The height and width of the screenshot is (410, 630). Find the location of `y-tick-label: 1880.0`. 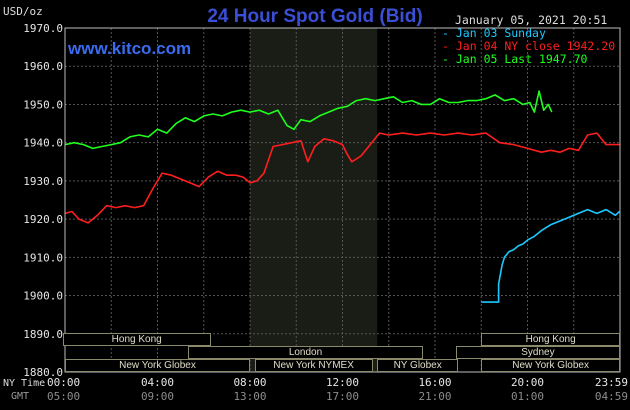

y-tick-label: 1880.0 is located at coordinates (43, 372).